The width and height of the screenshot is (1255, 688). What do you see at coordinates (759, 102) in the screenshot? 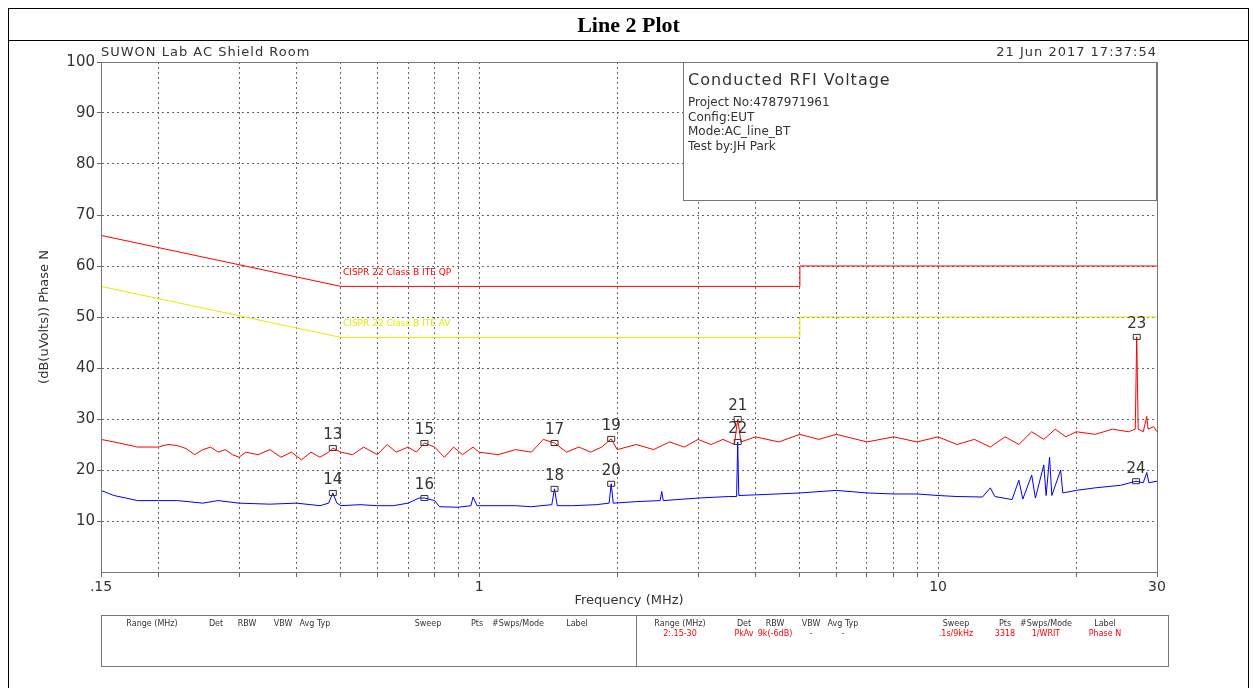
I see `annotation: Project No:4787971961` at bounding box center [759, 102].